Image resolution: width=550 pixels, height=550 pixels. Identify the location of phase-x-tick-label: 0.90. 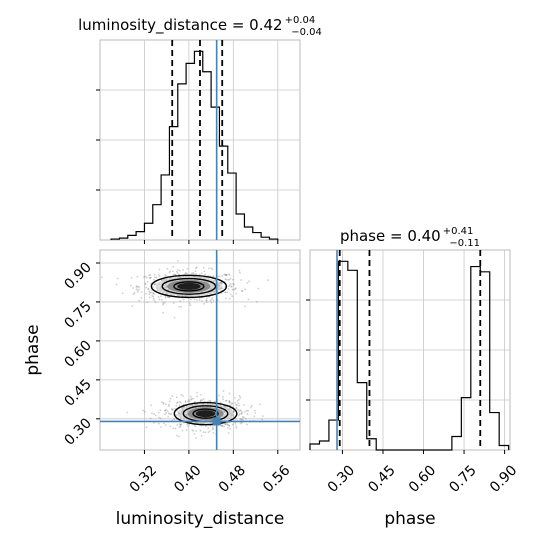
(503, 478).